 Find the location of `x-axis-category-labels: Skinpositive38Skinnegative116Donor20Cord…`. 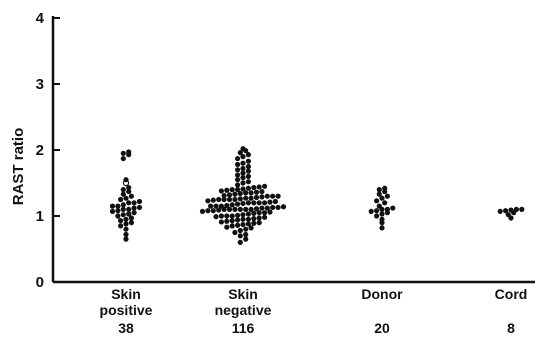

x-axis-category-labels: Skinpositive38Skinnegative116Donor20Cord… is located at coordinates (314, 311).